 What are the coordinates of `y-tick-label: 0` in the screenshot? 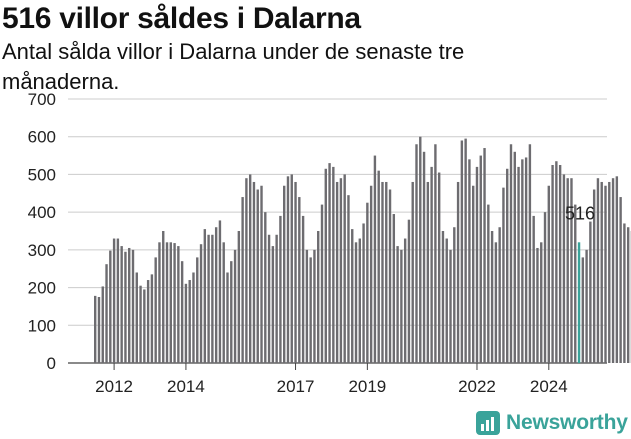 It's located at (51, 363).